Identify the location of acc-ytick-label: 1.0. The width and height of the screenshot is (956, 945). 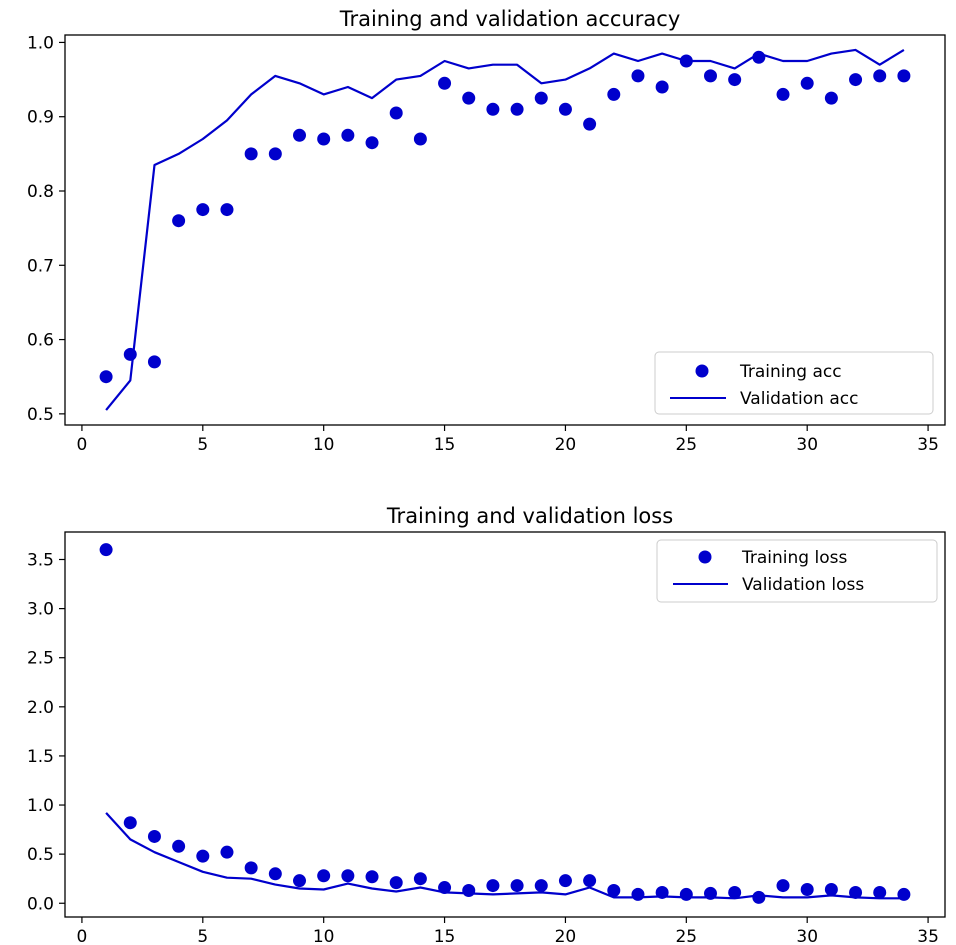
(40, 43).